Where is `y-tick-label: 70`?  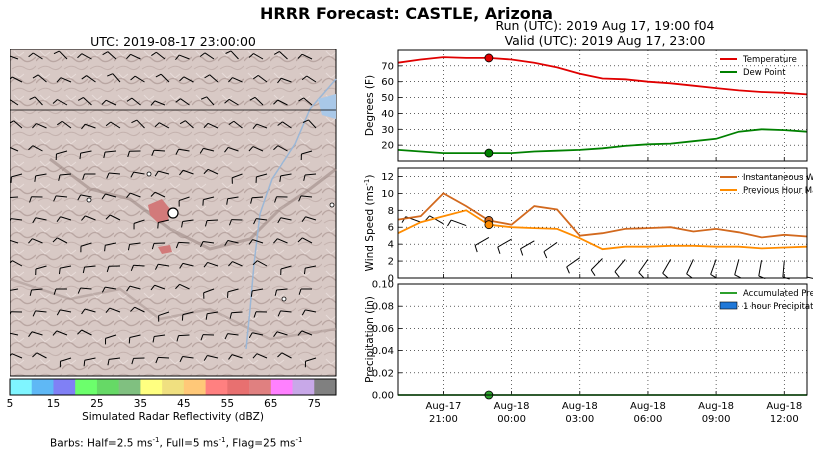 y-tick-label: 70 is located at coordinates (387, 66).